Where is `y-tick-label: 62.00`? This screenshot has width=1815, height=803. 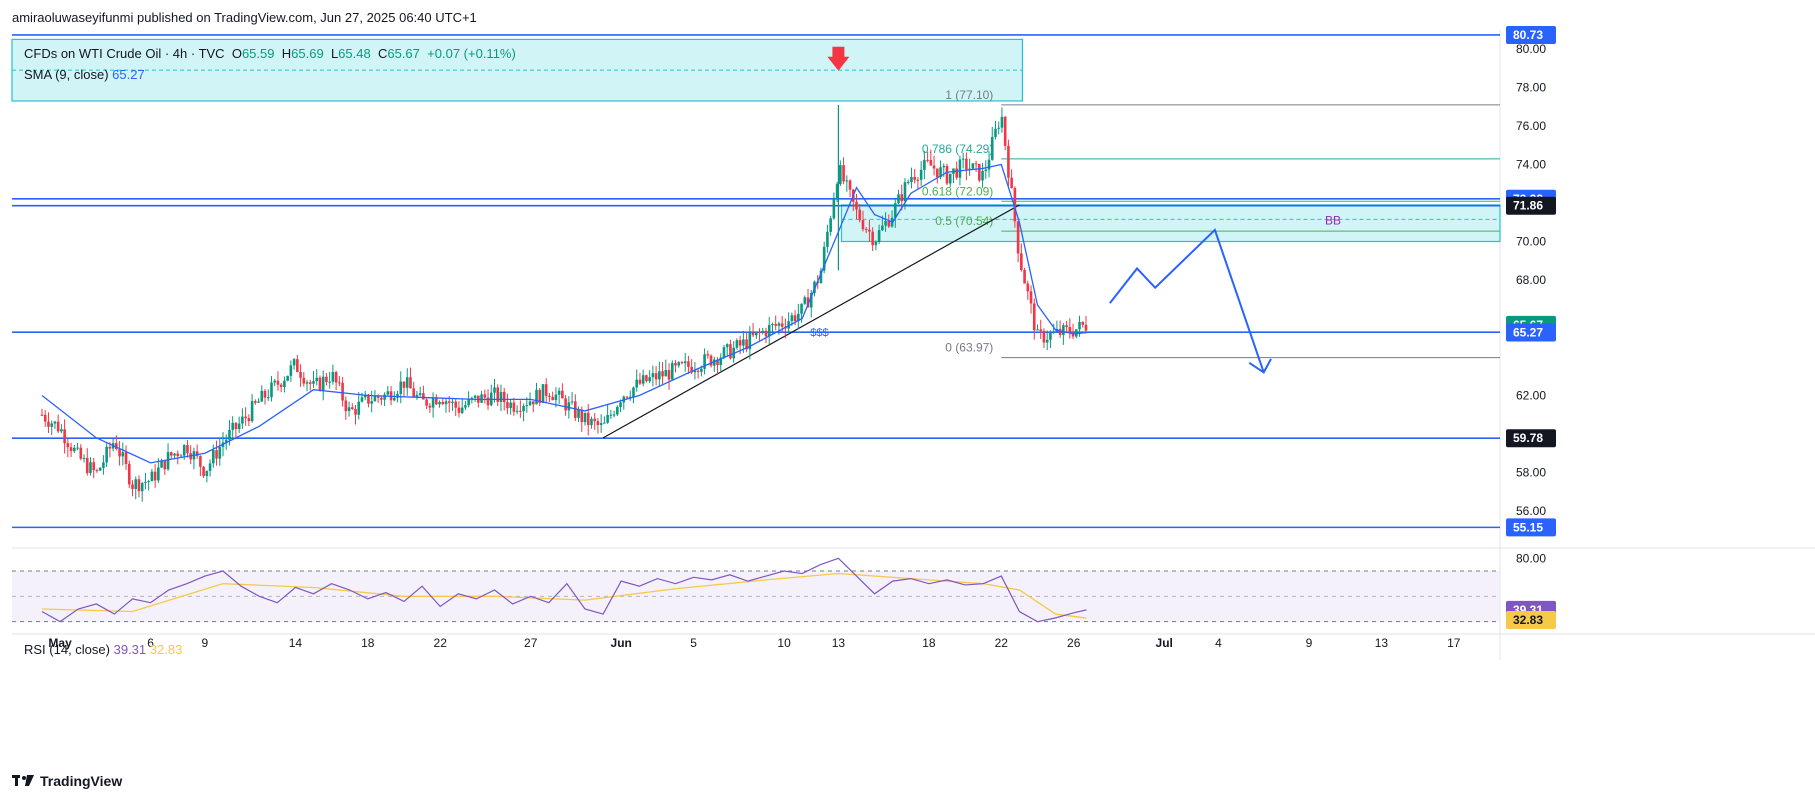
y-tick-label: 62.00 is located at coordinates (1531, 396).